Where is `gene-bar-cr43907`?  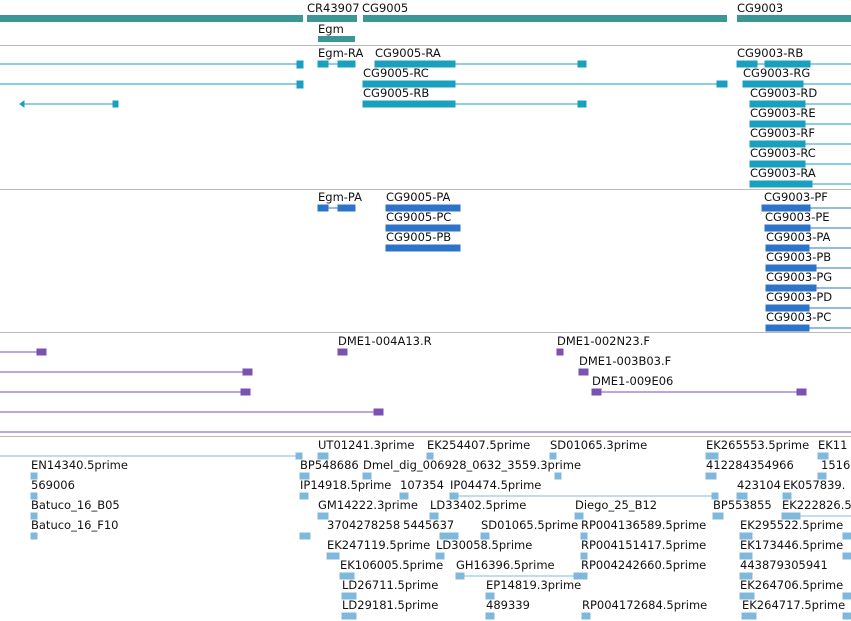
gene-bar-cr43907 is located at coordinates (151, 18).